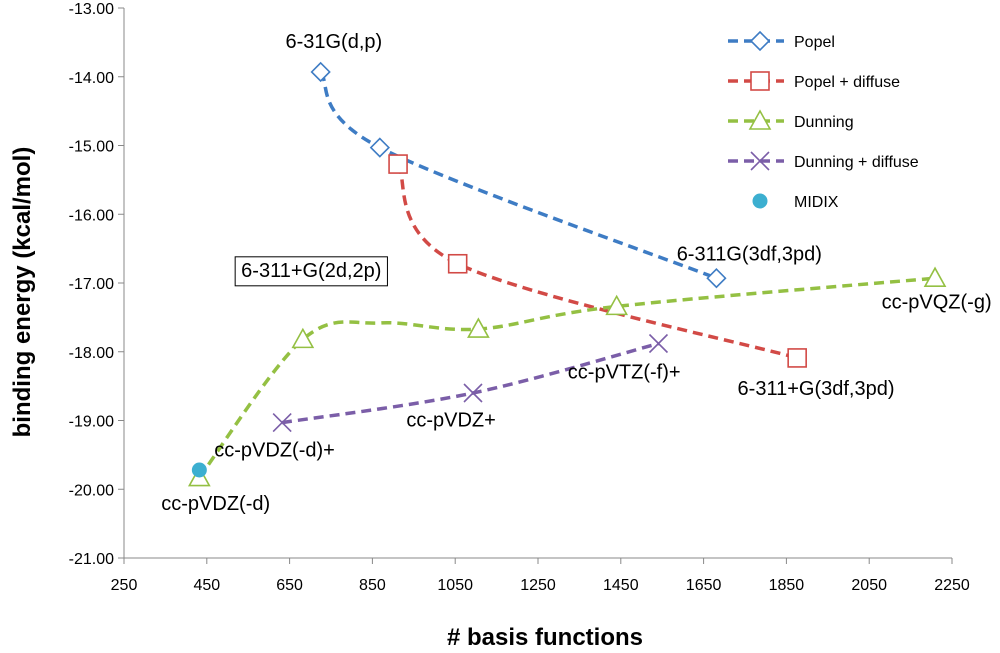  I want to click on series-line-popel-diffuse, so click(597, 261).